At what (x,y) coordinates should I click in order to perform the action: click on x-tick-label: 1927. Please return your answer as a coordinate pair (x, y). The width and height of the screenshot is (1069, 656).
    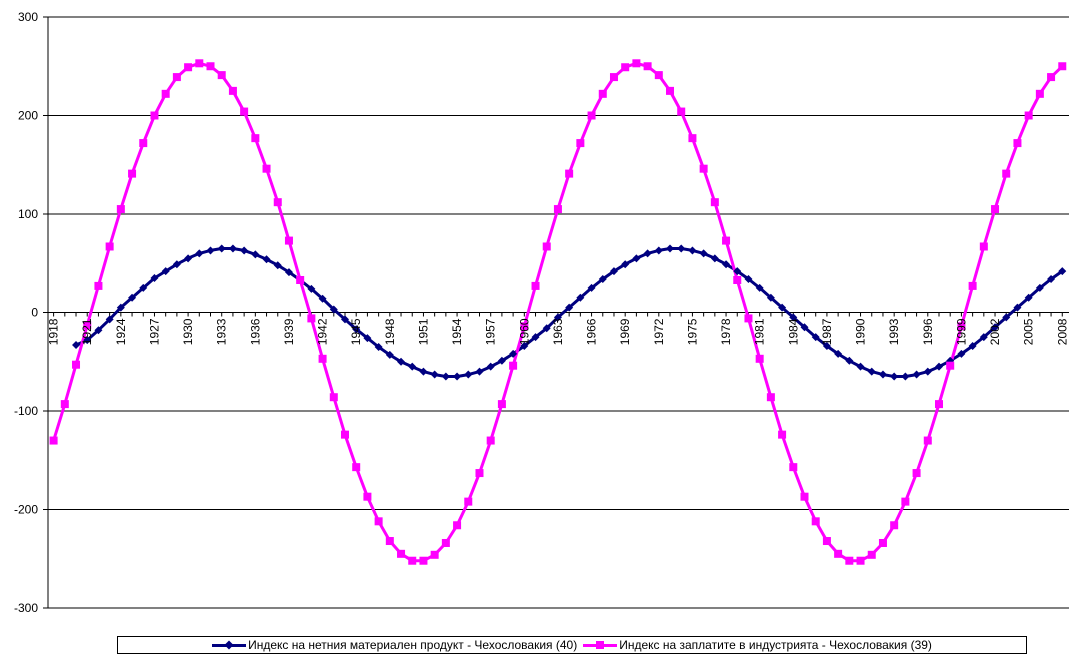
    Looking at the image, I should click on (154, 331).